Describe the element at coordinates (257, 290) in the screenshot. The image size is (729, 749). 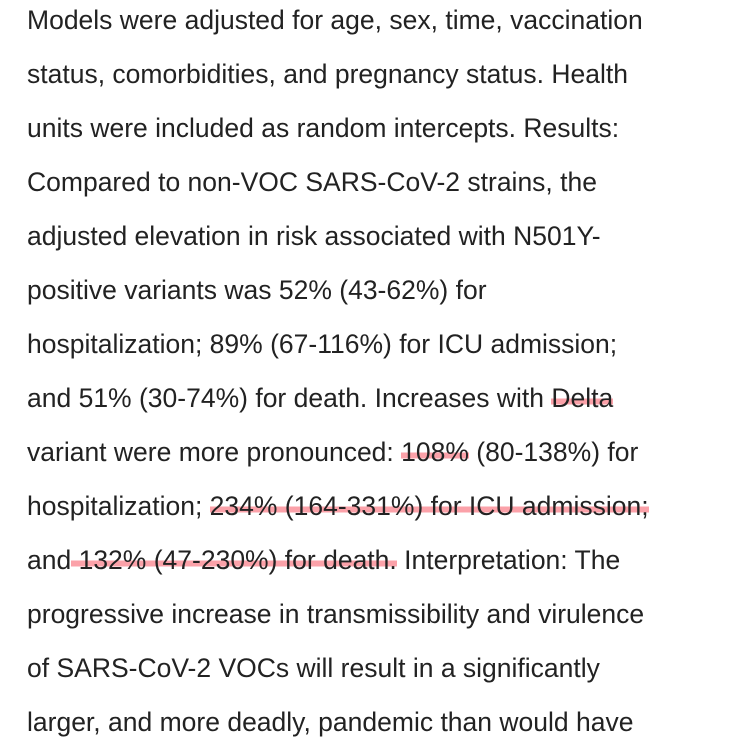
I see `text-segment: positive variants was 52% (43-62%) for` at that location.